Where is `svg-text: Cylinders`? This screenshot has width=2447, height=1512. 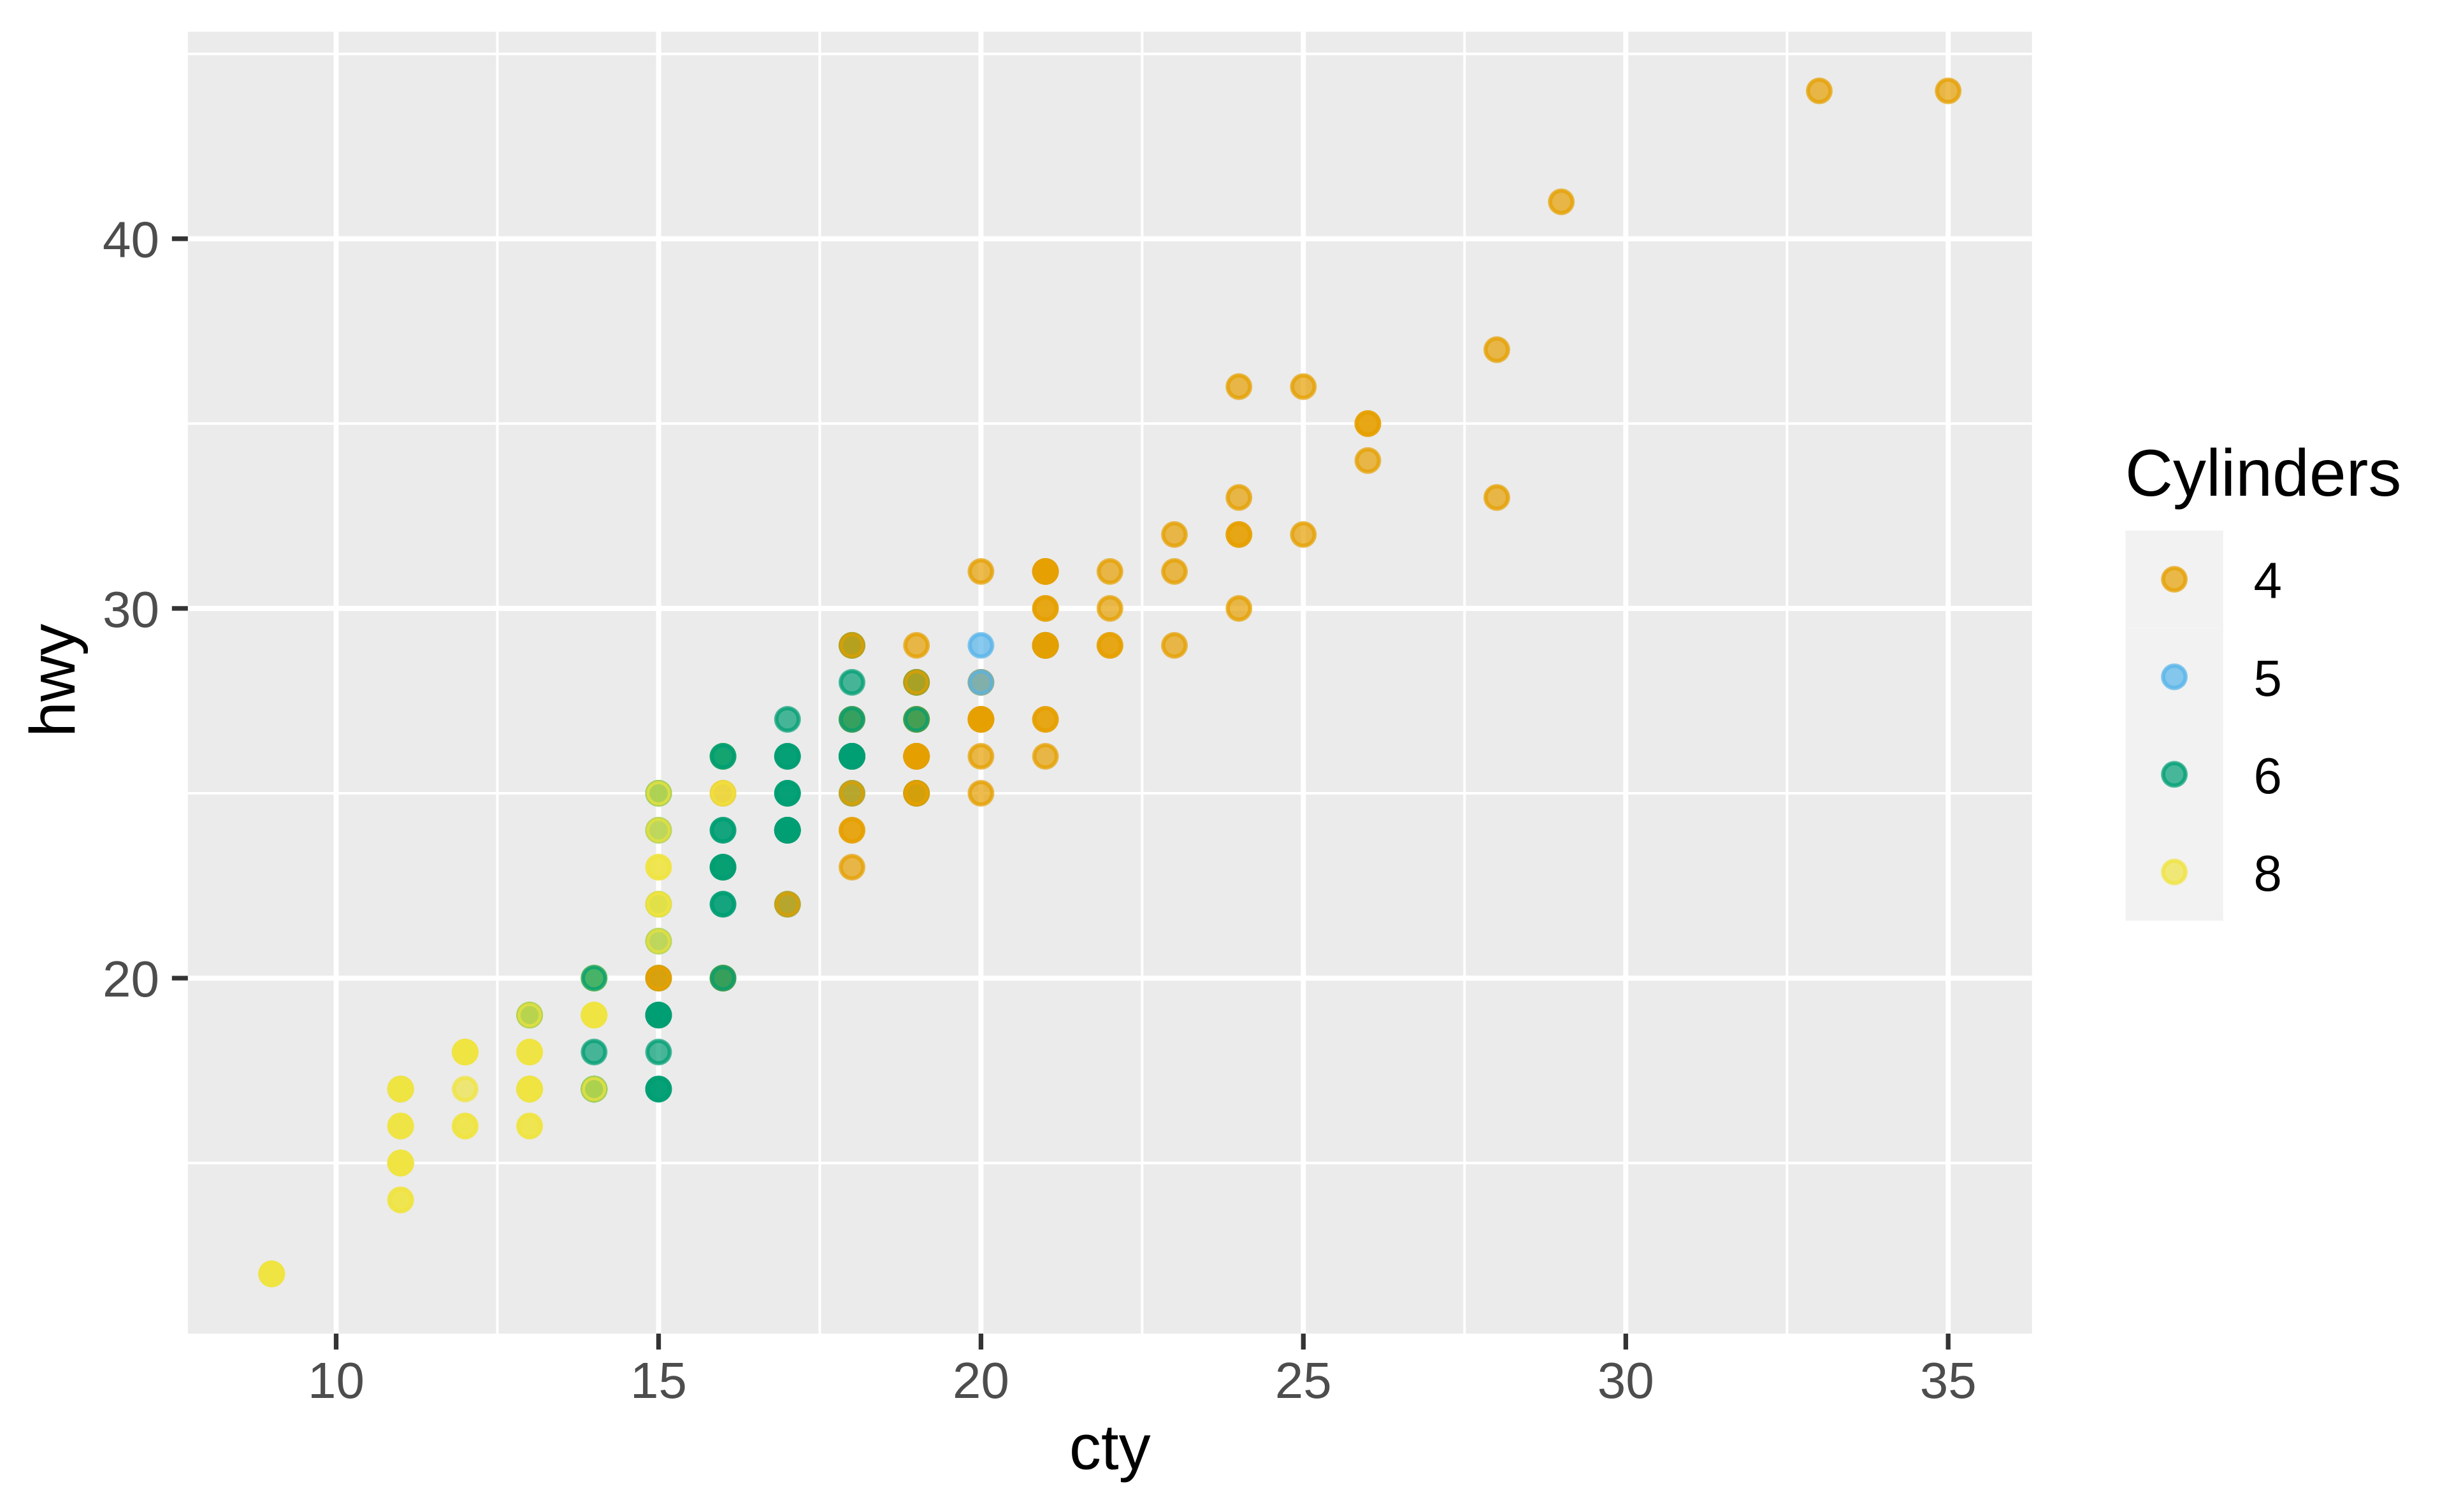
svg-text: Cylinders is located at coordinates (2263, 473).